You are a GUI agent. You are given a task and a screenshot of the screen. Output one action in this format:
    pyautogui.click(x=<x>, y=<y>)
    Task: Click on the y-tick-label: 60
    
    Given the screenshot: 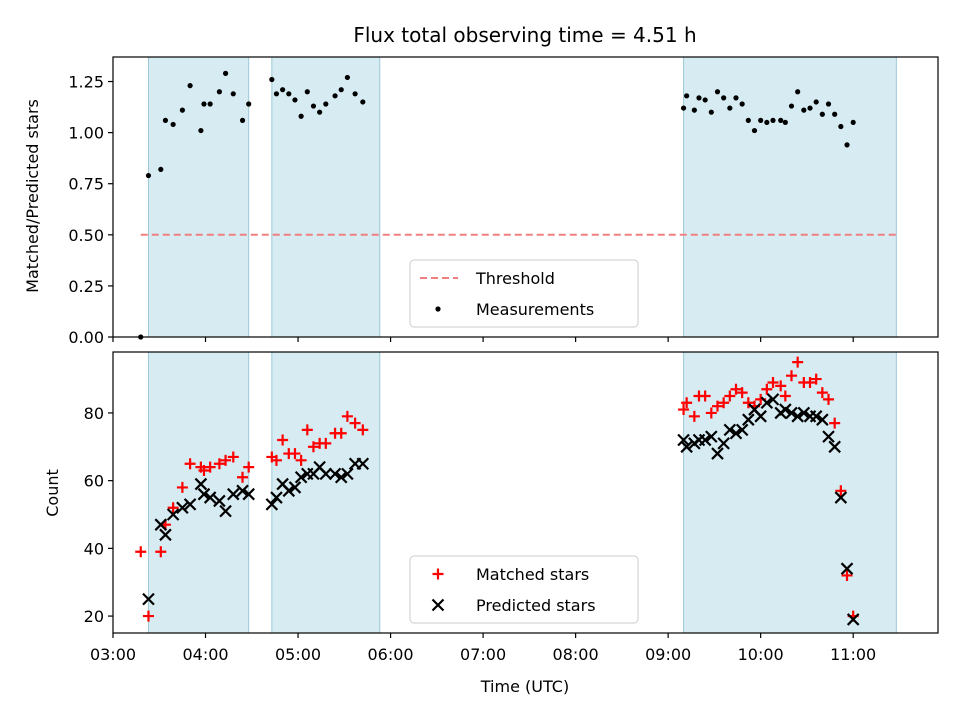 What is the action you would take?
    pyautogui.click(x=94, y=481)
    